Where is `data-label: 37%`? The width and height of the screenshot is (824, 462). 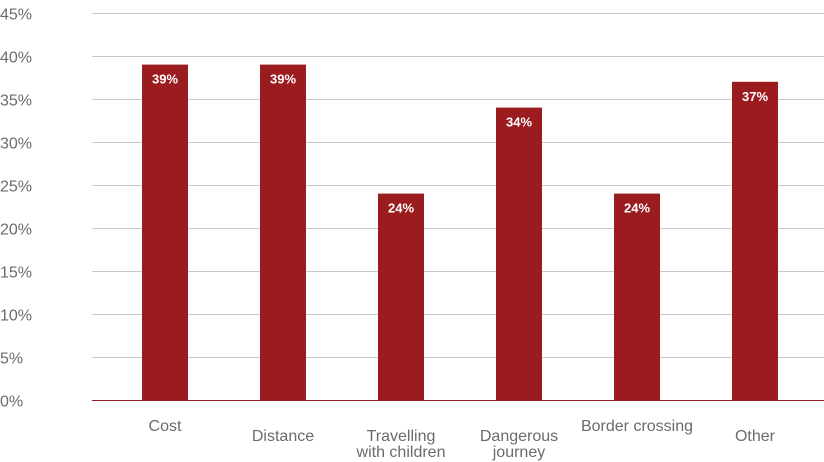 data-label: 37% is located at coordinates (755, 96).